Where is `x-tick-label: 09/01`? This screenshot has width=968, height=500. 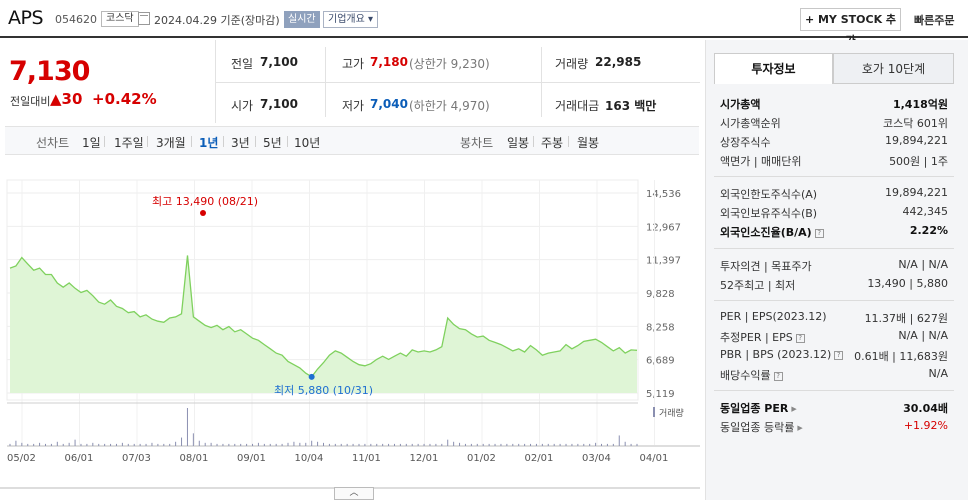 x-tick-label: 09/01 is located at coordinates (251, 458).